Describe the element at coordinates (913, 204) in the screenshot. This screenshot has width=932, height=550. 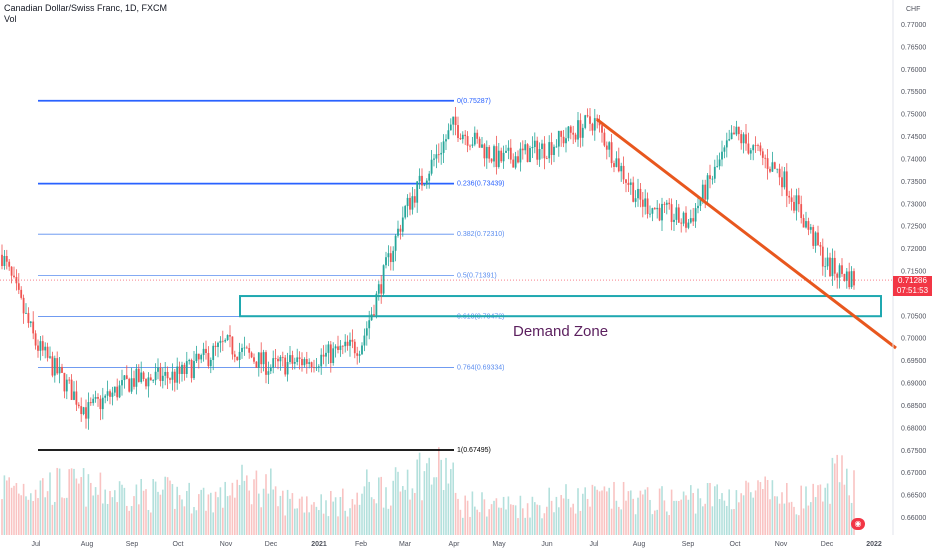
I see `price-tick-label: 0.73000` at that location.